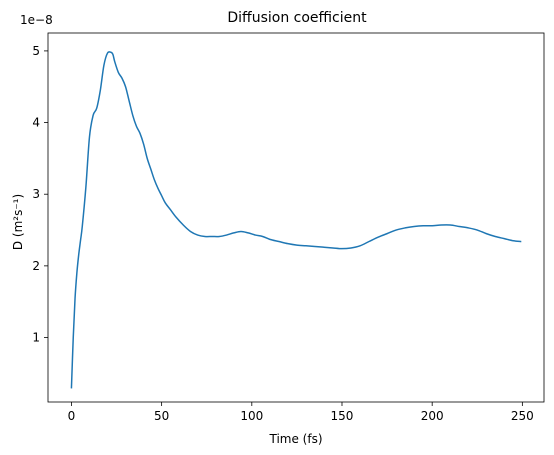 The image size is (554, 455). What do you see at coordinates (342, 416) in the screenshot?
I see `x-tick-label: 150` at bounding box center [342, 416].